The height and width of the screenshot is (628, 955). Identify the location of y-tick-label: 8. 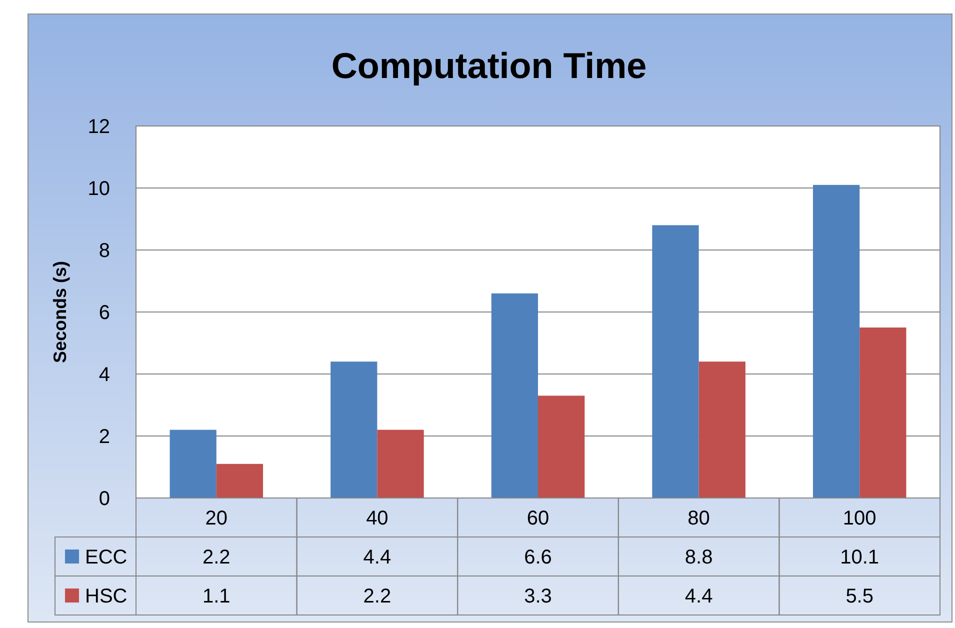
(104, 251).